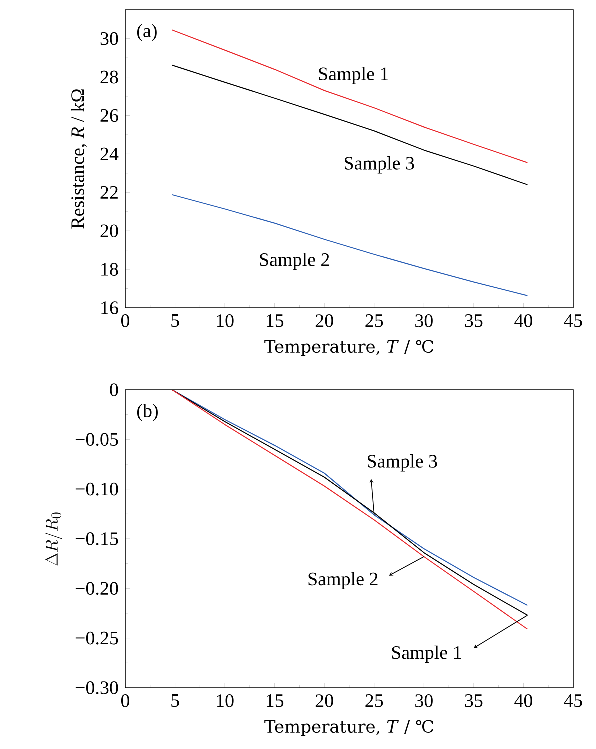 The height and width of the screenshot is (749, 596). Describe the element at coordinates (294, 261) in the screenshot. I see `series-label: Sample 2` at that location.